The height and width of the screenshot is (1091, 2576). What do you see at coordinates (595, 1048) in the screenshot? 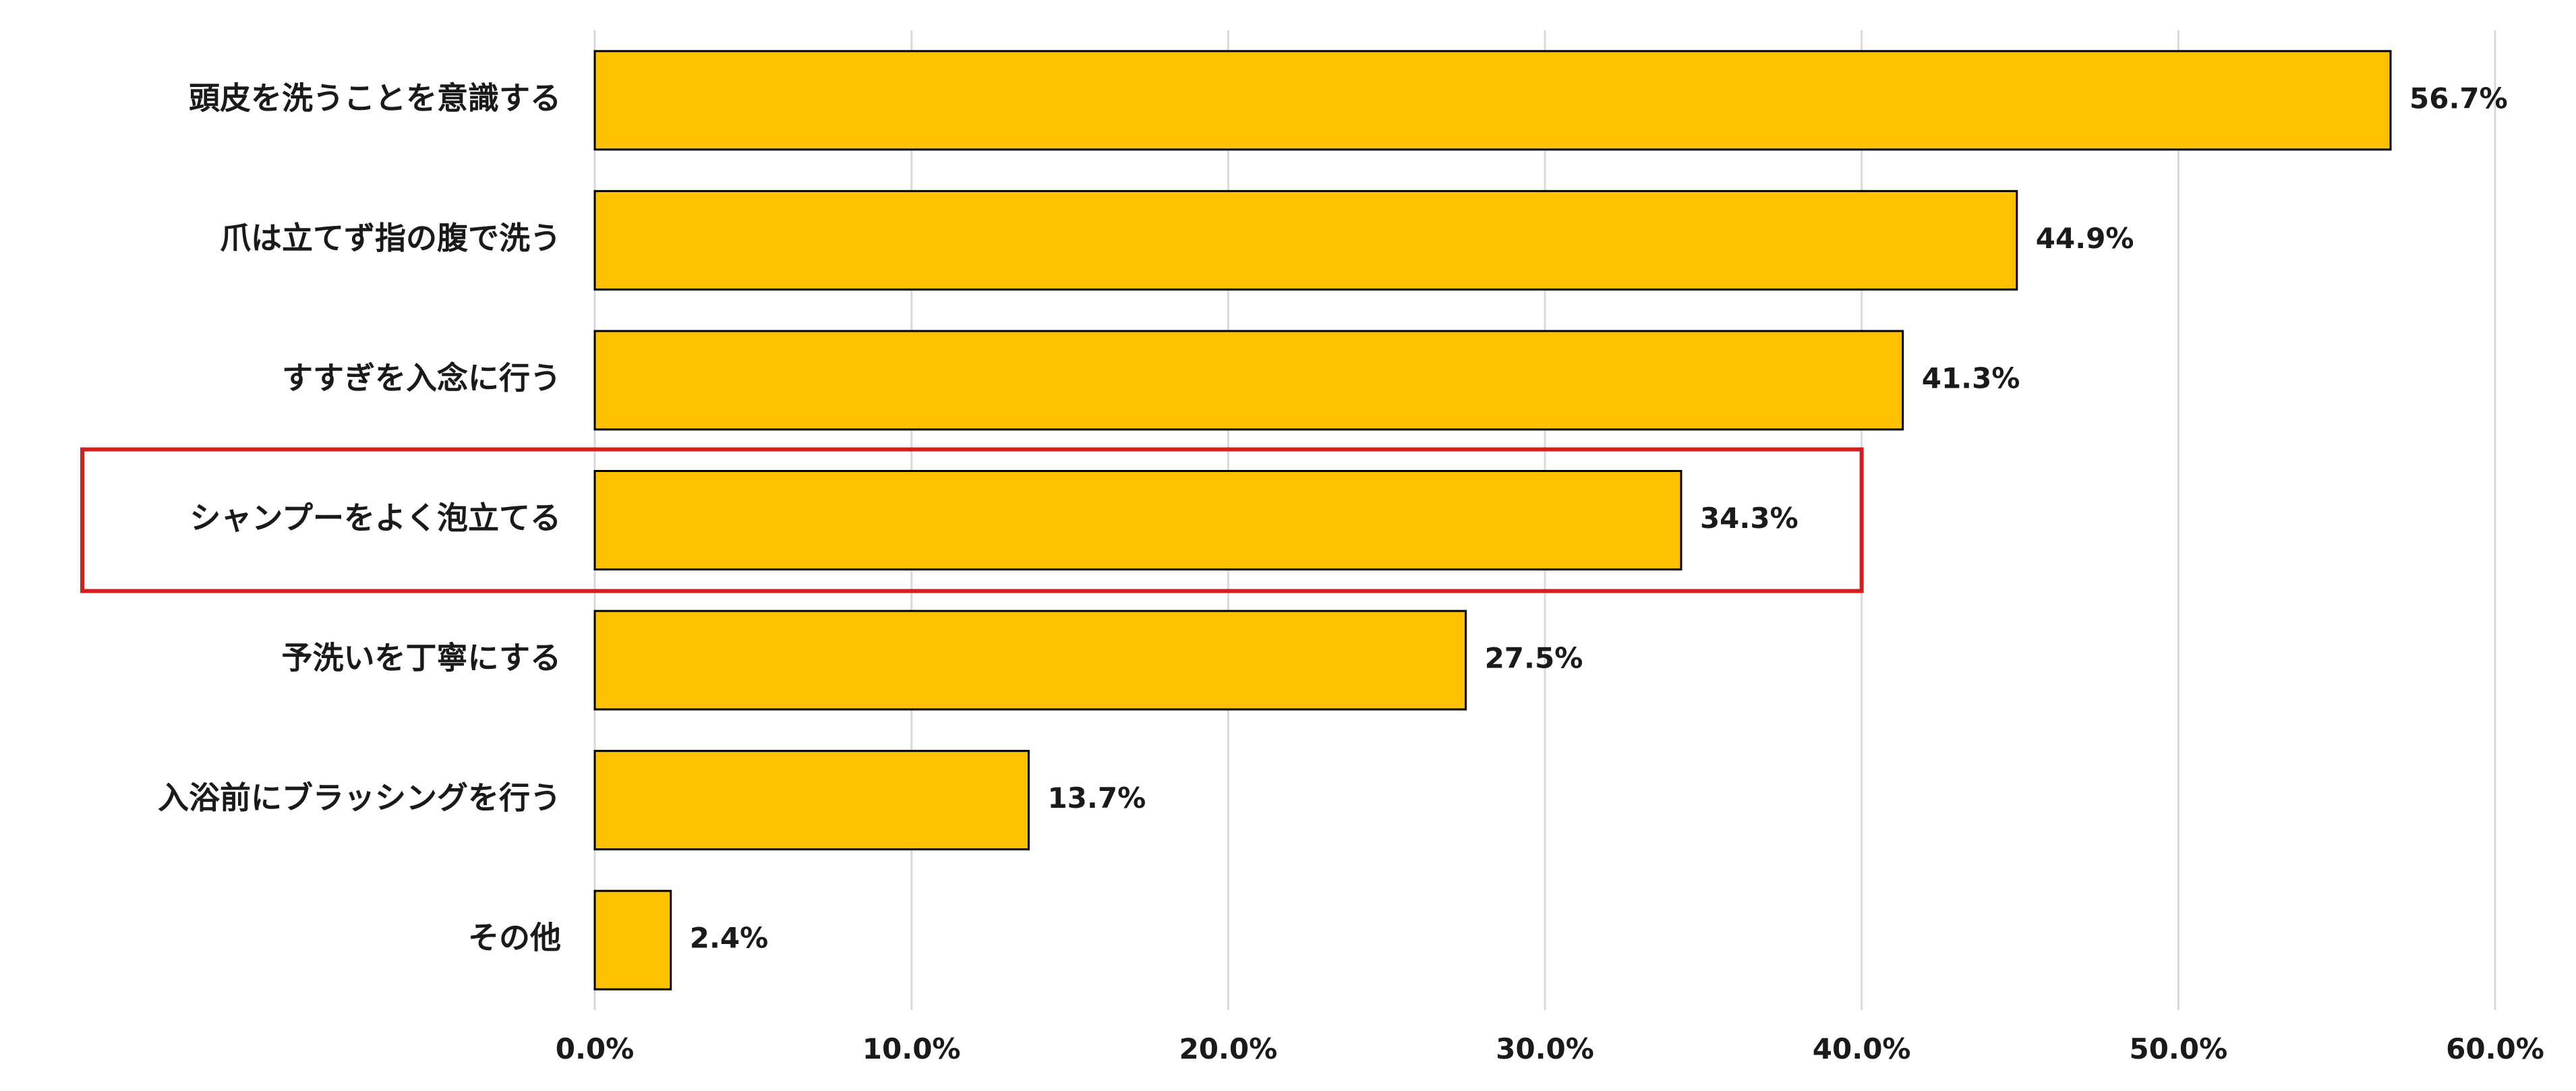
I see `x-tick-label: 0.0%` at bounding box center [595, 1048].